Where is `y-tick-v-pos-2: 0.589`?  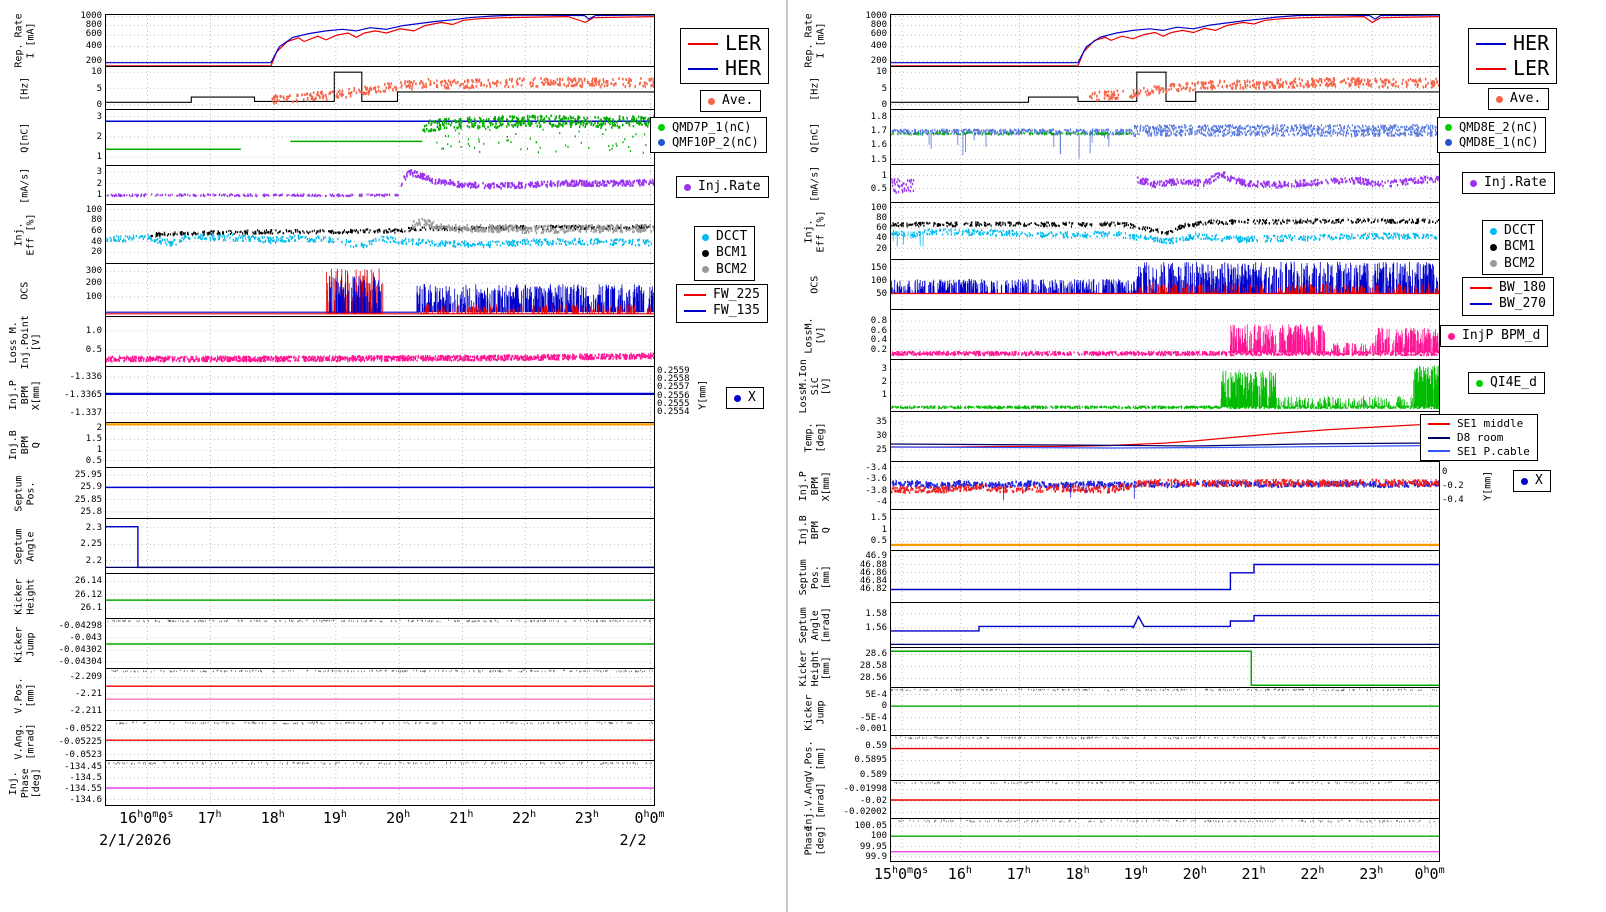 y-tick-v-pos-2: 0.589 is located at coordinates (873, 774).